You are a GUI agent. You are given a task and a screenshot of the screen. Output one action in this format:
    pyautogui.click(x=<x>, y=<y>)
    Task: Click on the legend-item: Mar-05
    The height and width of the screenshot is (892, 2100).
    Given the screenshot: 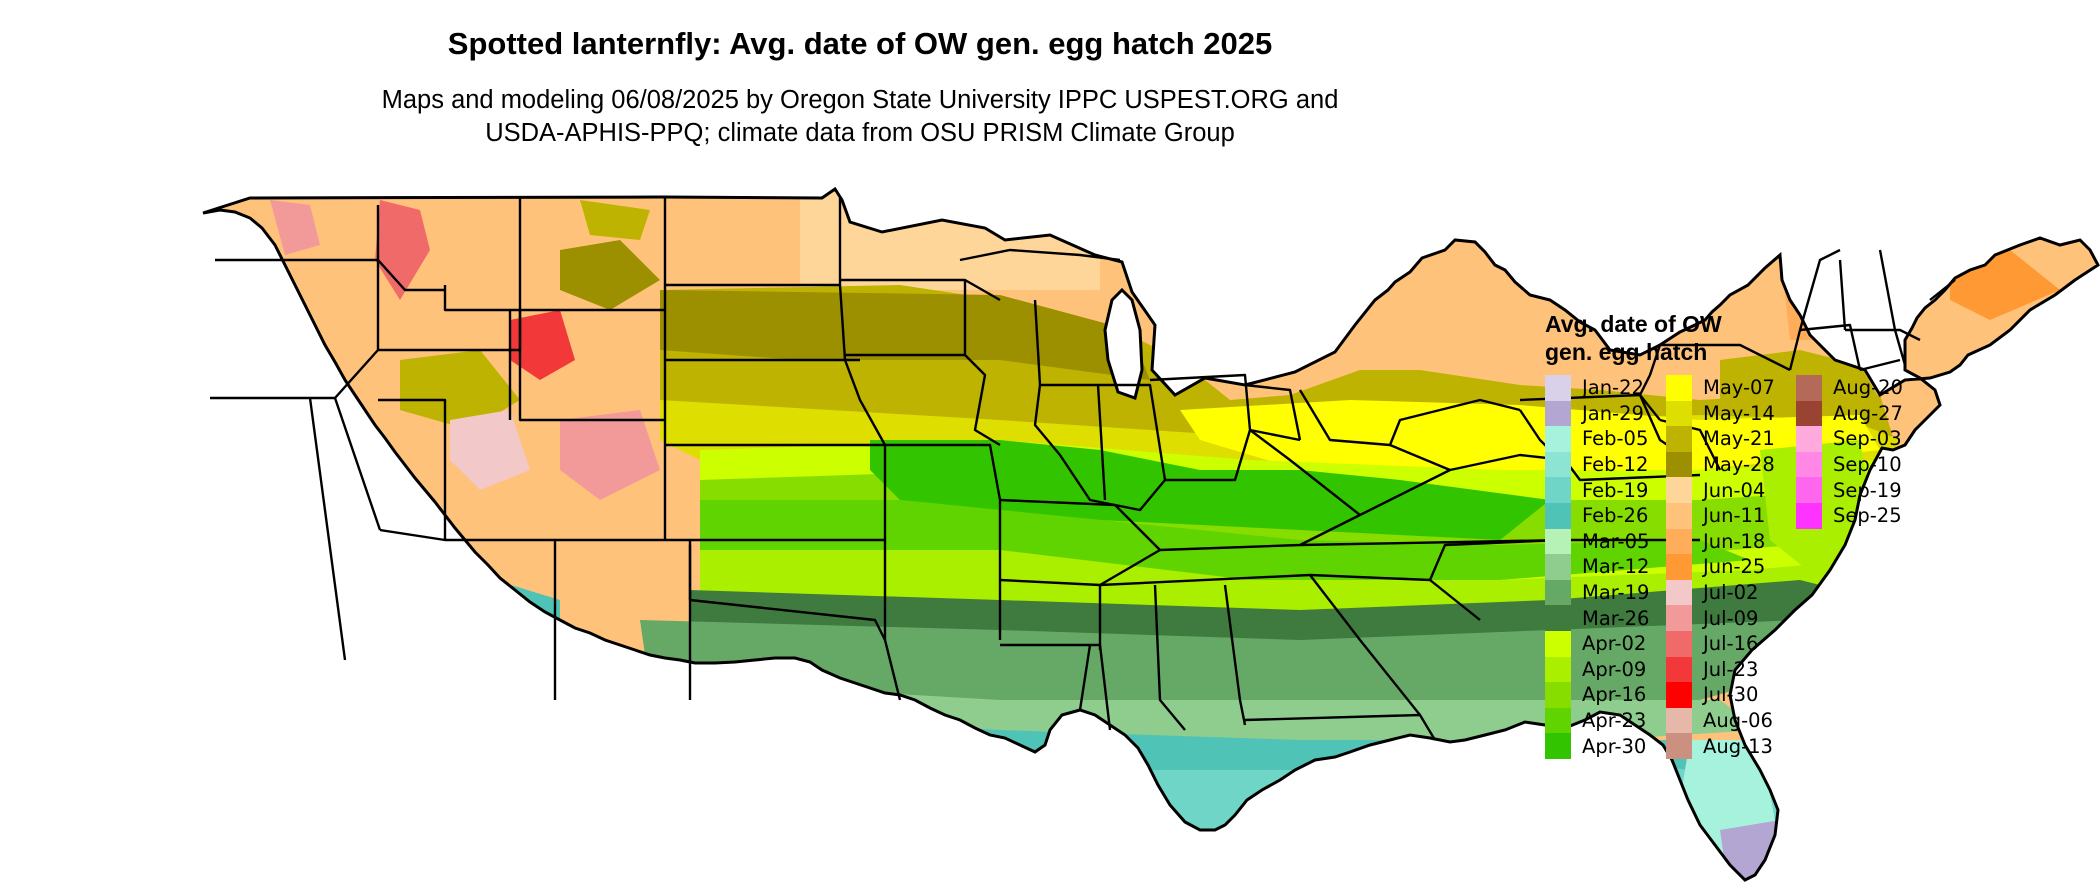 What is the action you would take?
    pyautogui.click(x=1597, y=541)
    